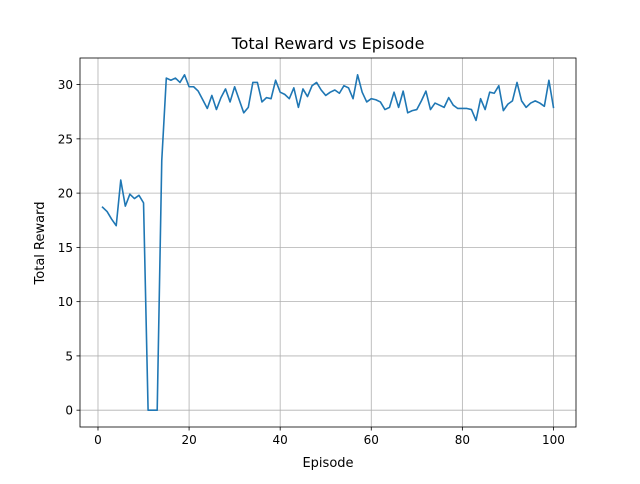 The image size is (640, 484). What do you see at coordinates (69, 356) in the screenshot?
I see `y-tick-label: 5` at bounding box center [69, 356].